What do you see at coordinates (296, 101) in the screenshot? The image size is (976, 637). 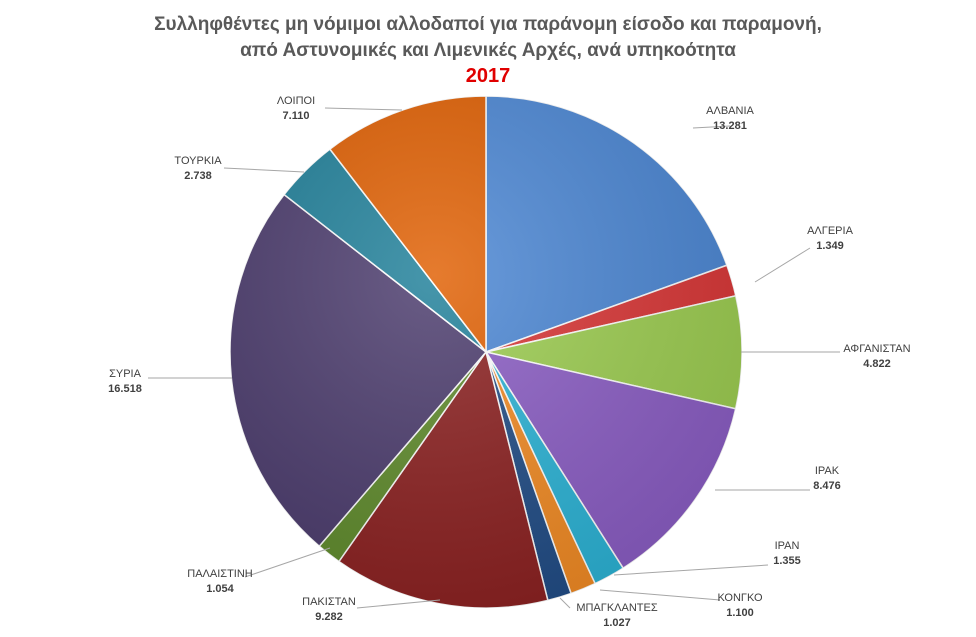 I see `slice-label-12: ΛΟΙΠΟΙ` at bounding box center [296, 101].